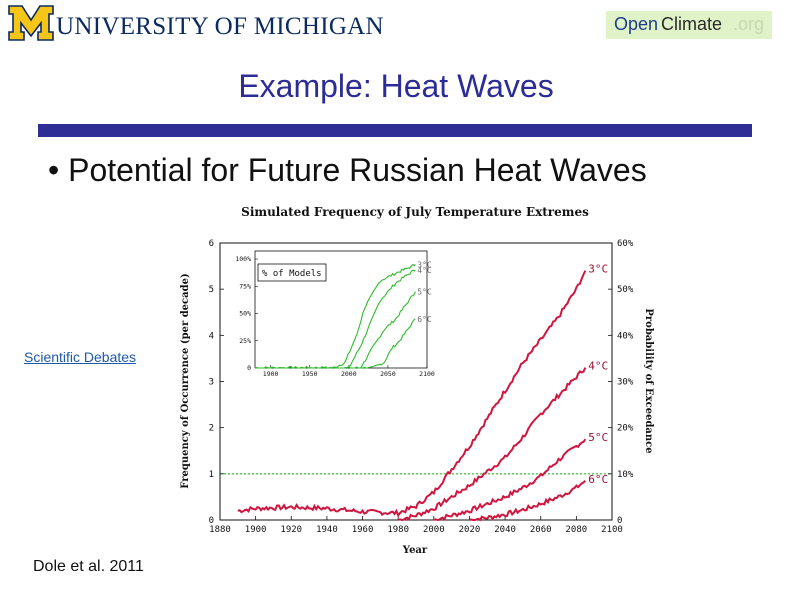 The width and height of the screenshot is (792, 612). I want to click on y-tick-label: 5, so click(211, 290).